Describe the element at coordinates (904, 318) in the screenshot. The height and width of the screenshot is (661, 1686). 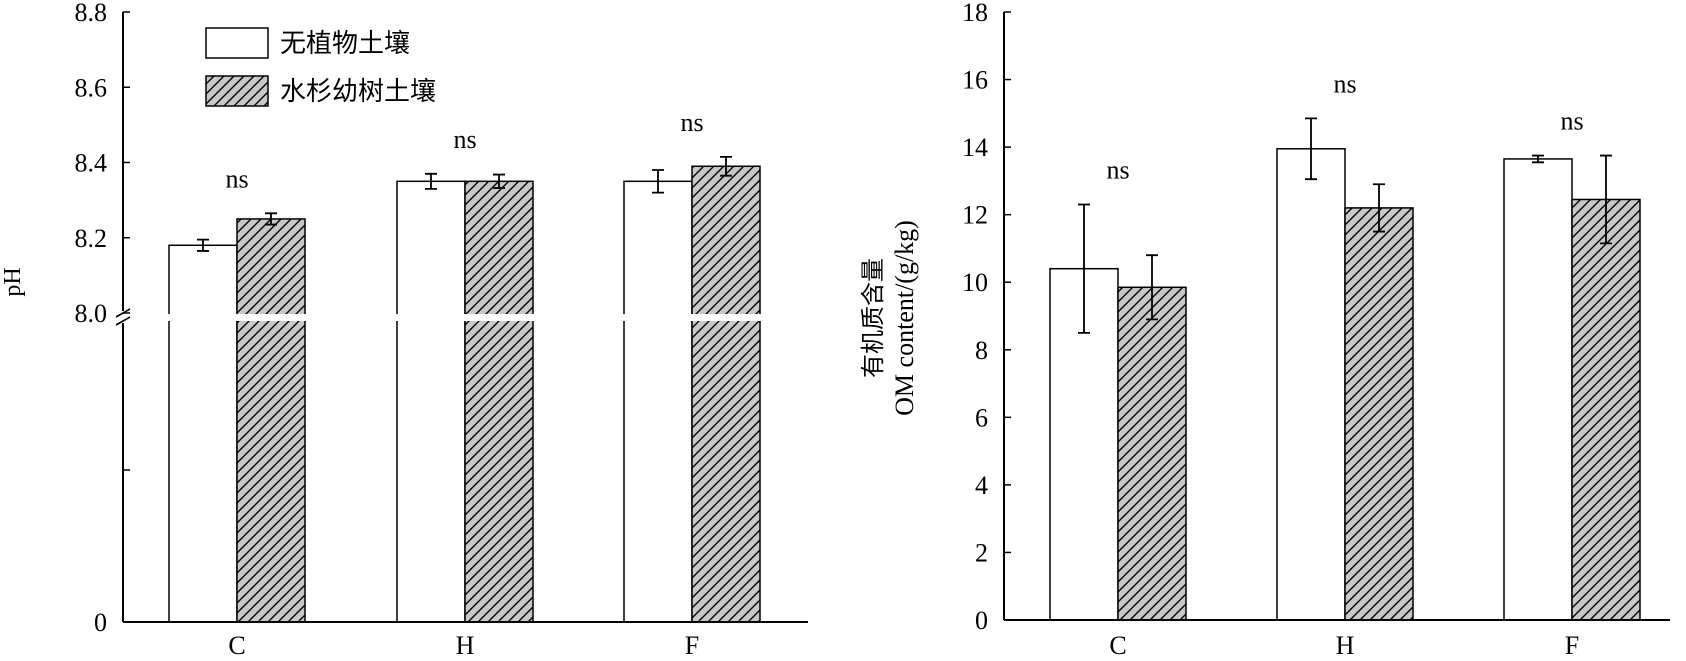
I see `om-y-axis-label-en: OM content/(g/kg)` at that location.